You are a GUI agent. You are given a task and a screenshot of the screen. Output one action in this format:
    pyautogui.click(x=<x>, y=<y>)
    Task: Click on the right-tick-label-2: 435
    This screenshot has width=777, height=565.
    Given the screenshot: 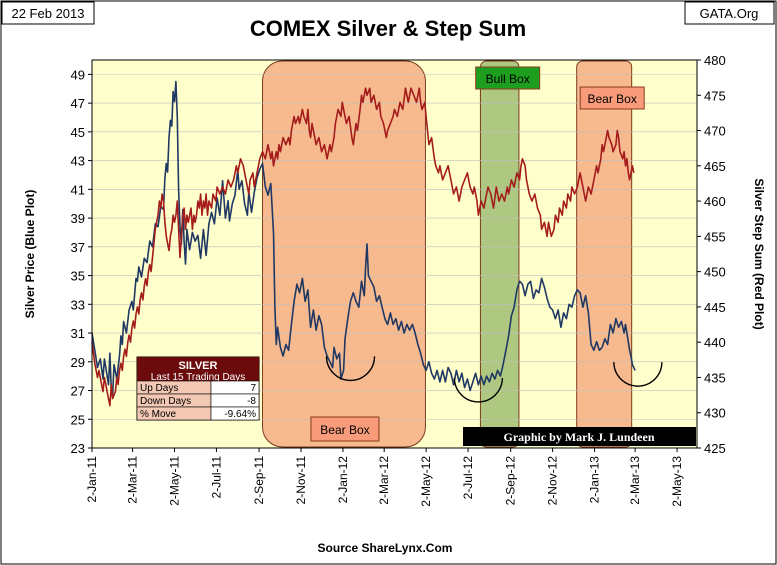 What is the action you would take?
    pyautogui.click(x=715, y=377)
    